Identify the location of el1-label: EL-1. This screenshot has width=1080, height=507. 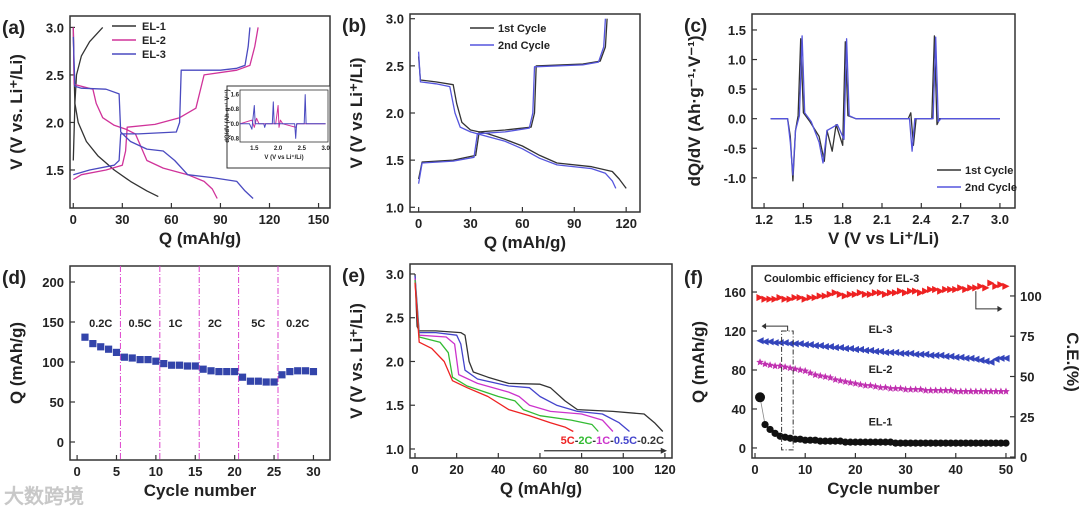
(881, 423).